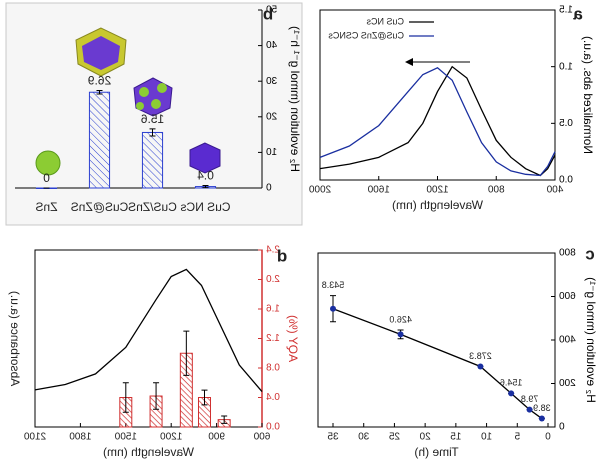 The height and width of the screenshot is (470, 602). What do you see at coordinates (272, 152) in the screenshot?
I see `y-tick-label: 10` at bounding box center [272, 152].